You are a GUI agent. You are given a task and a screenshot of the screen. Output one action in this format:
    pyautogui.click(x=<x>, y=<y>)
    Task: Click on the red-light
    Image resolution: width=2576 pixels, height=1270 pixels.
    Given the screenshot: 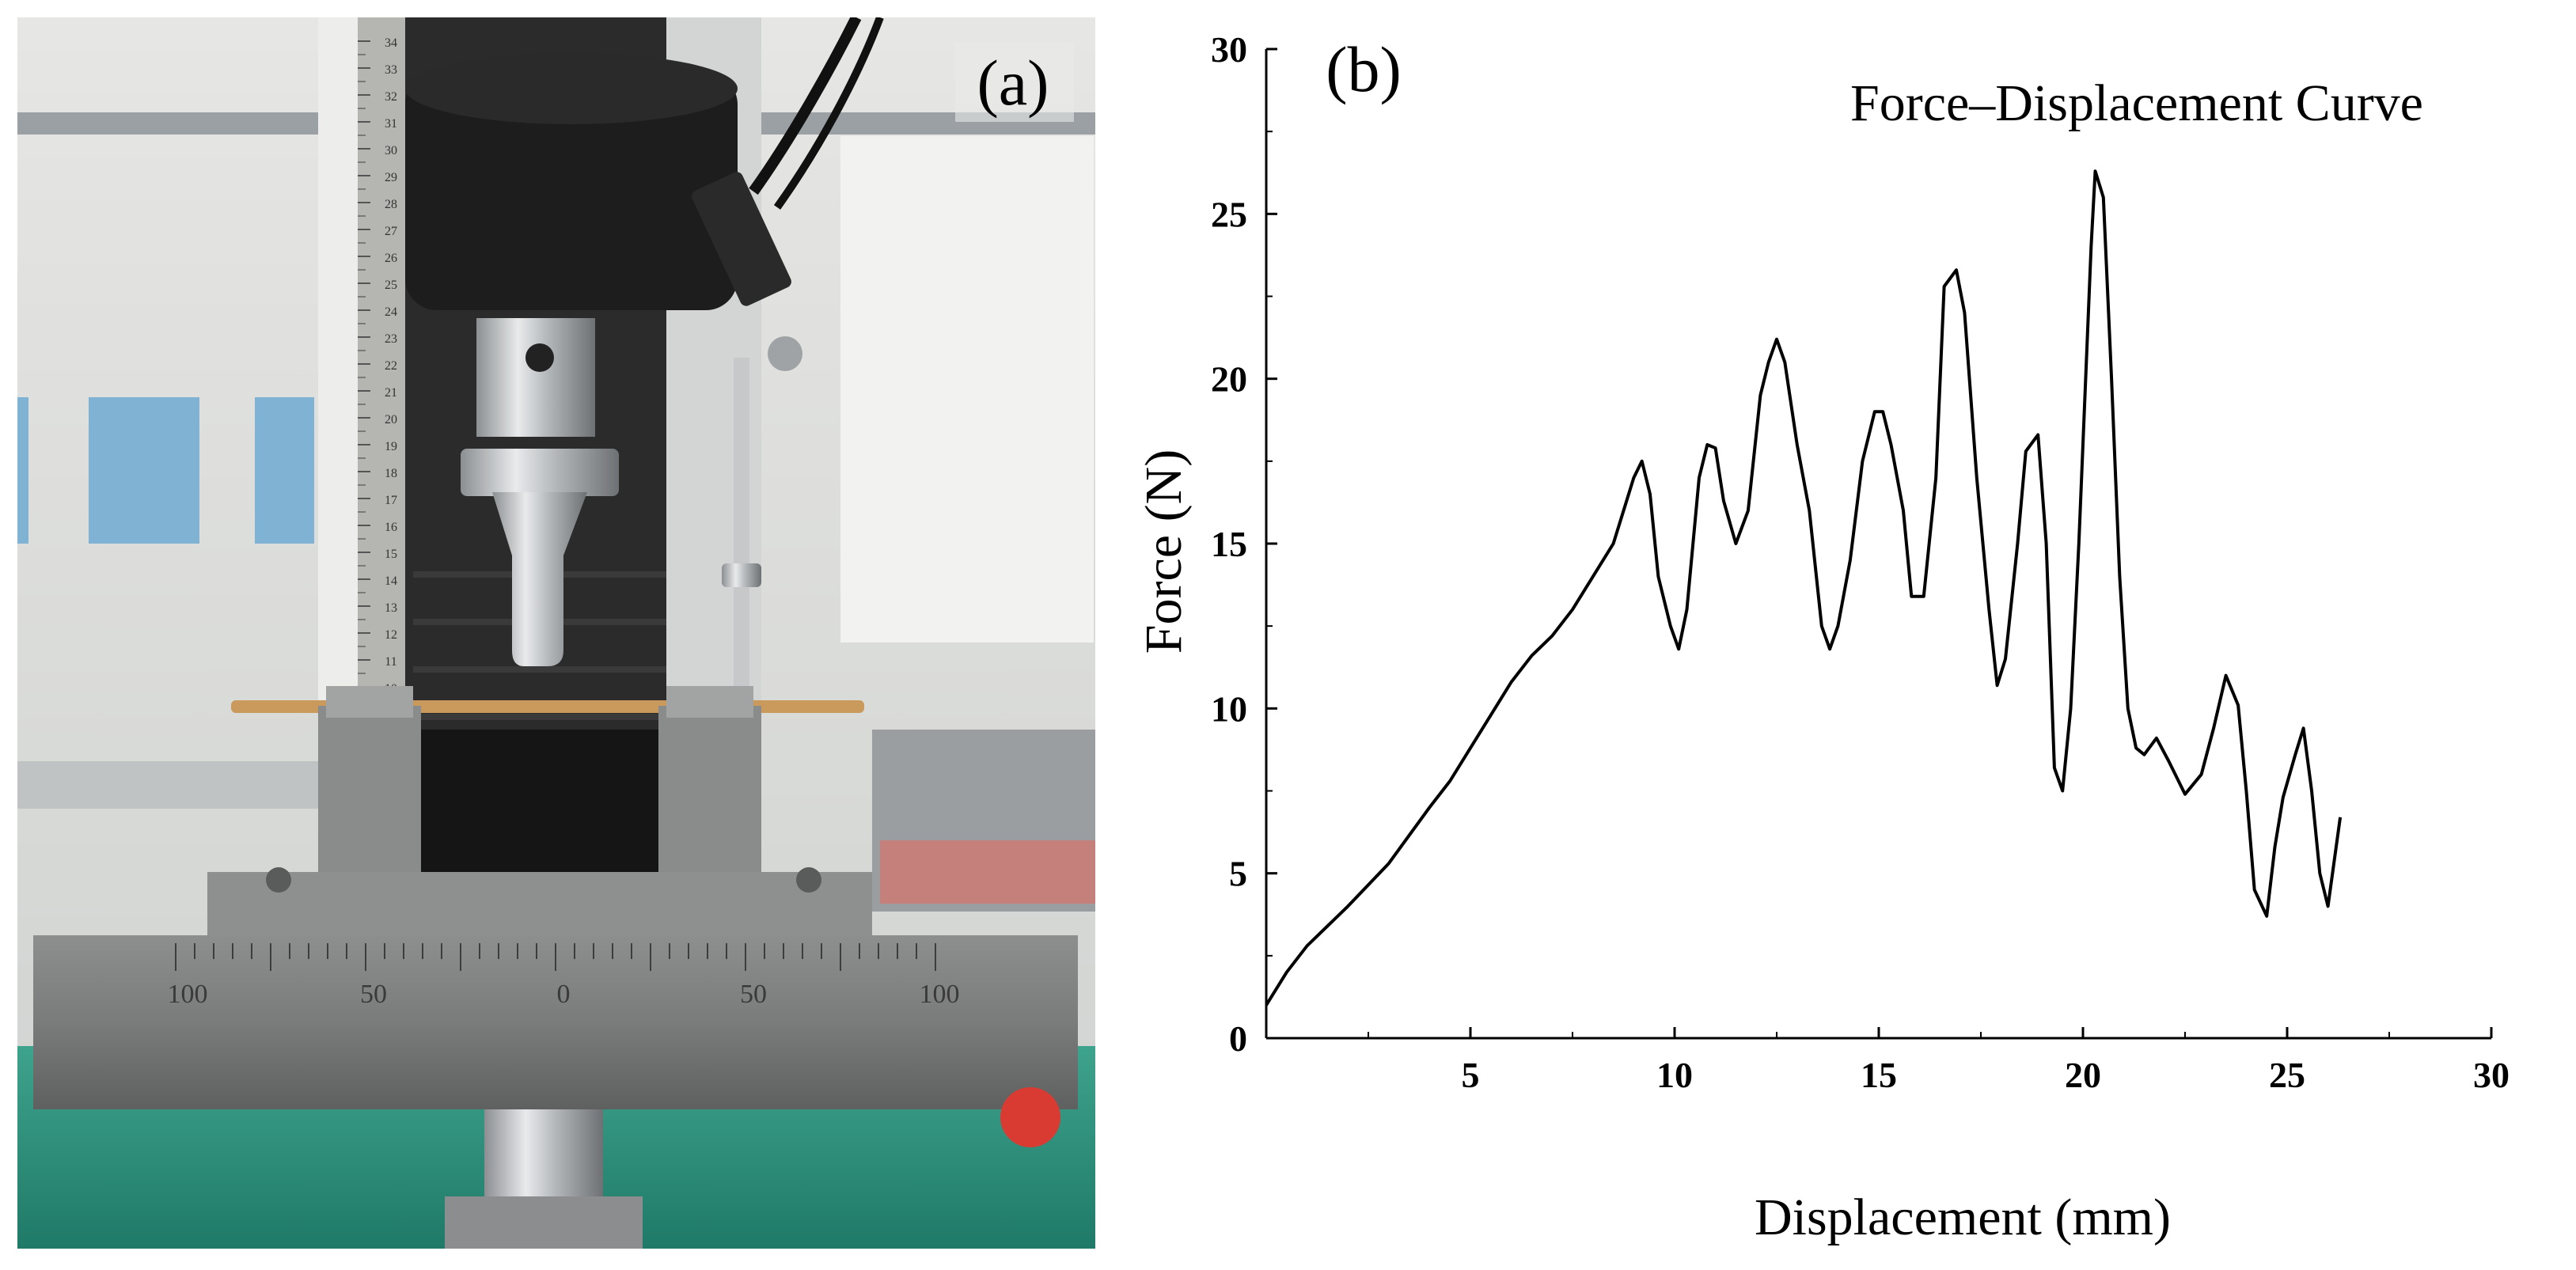 What is the action you would take?
    pyautogui.click(x=987, y=872)
    